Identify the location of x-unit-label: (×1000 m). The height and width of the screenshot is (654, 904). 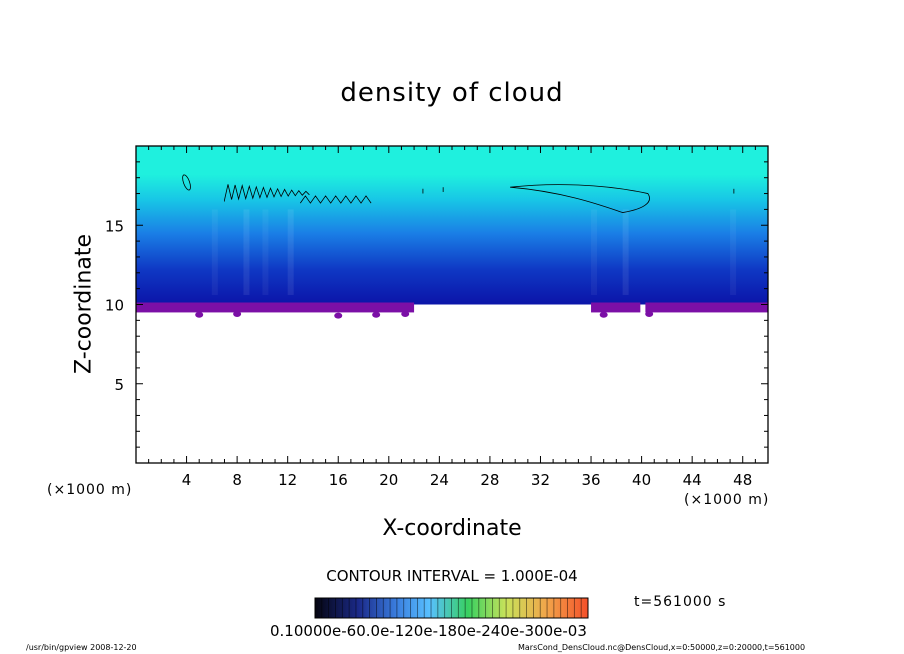
(727, 500).